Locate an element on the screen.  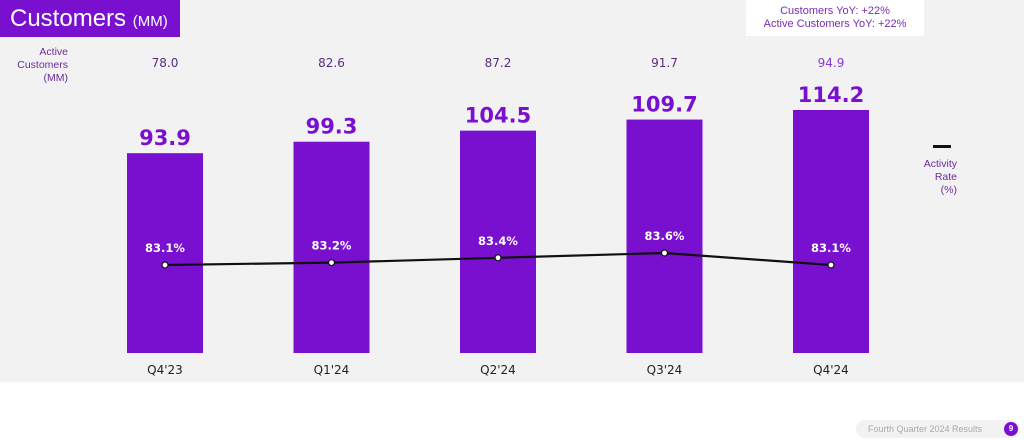
active-customers-value: 87.2 is located at coordinates (498, 63).